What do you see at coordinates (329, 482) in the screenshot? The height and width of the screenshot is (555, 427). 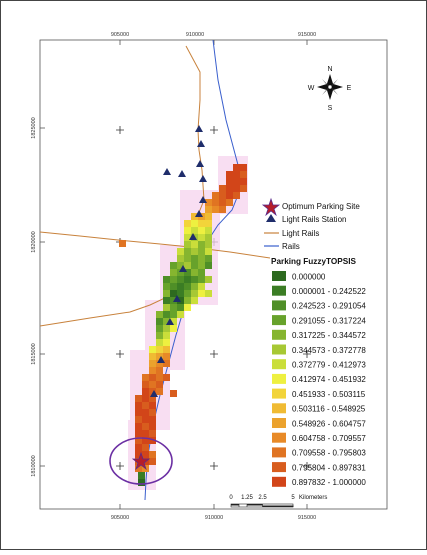 I see `legend-class-label: 0.897832 - 1.000000` at bounding box center [329, 482].